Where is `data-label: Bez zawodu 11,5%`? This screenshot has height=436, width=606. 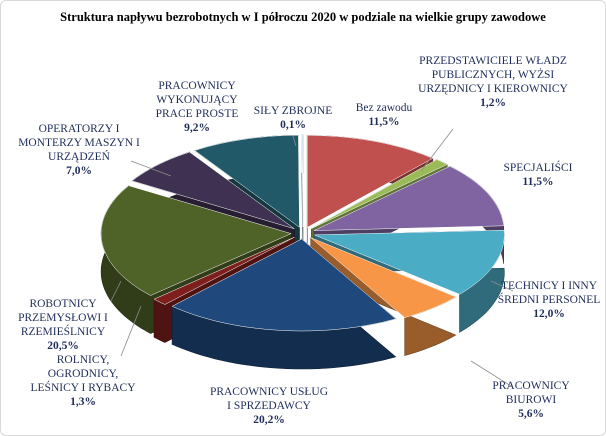
data-label: Bez zawodu 11,5% is located at coordinates (384, 115).